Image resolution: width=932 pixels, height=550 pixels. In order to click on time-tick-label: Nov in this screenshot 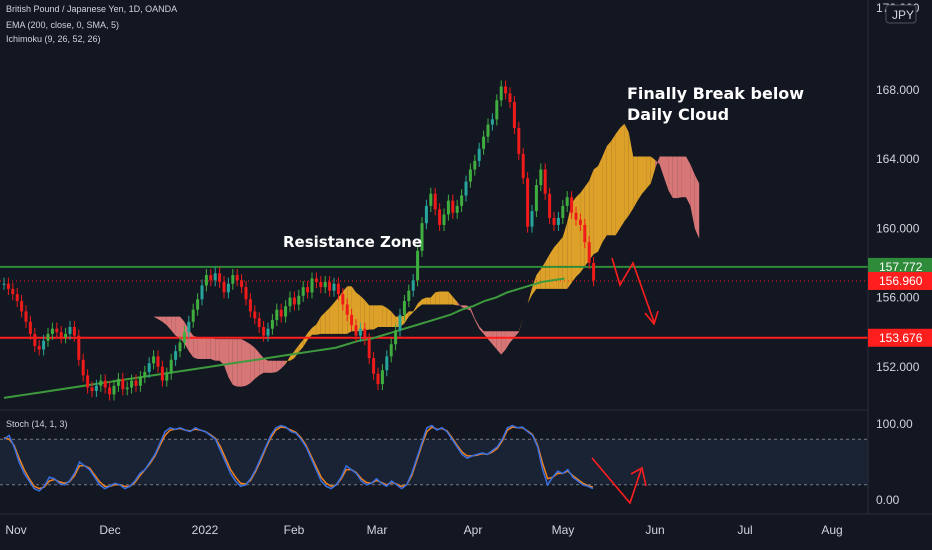, I will do `click(15, 530)`.